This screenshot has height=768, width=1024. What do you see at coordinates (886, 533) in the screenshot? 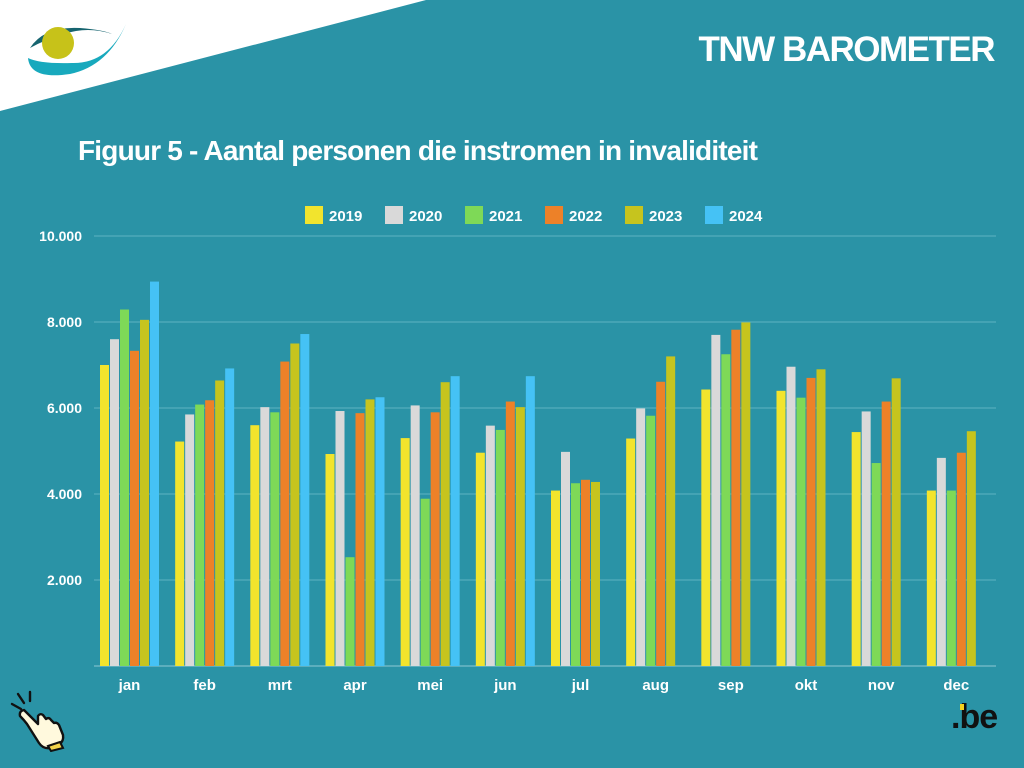
I see `bar-nov-2022` at bounding box center [886, 533].